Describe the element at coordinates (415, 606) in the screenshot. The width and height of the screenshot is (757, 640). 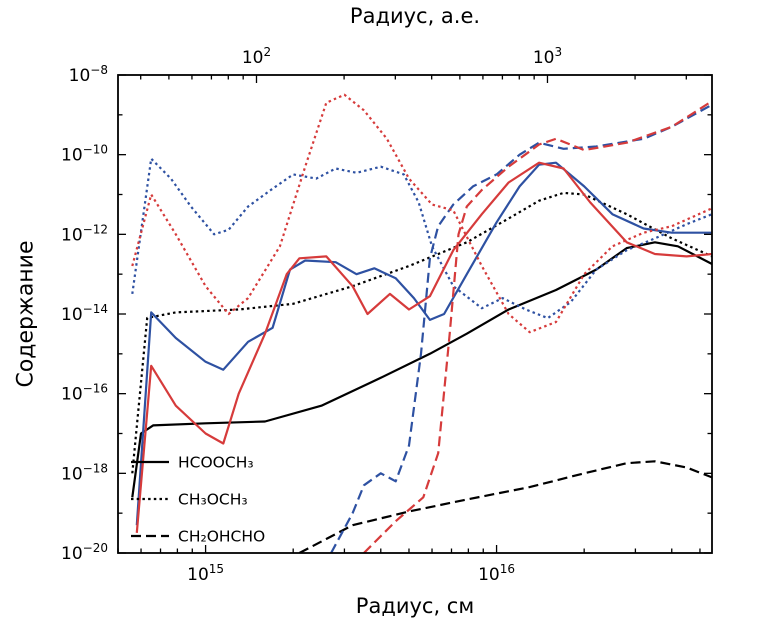
I see `x-axis-bottom-title: Радиус, см` at that location.